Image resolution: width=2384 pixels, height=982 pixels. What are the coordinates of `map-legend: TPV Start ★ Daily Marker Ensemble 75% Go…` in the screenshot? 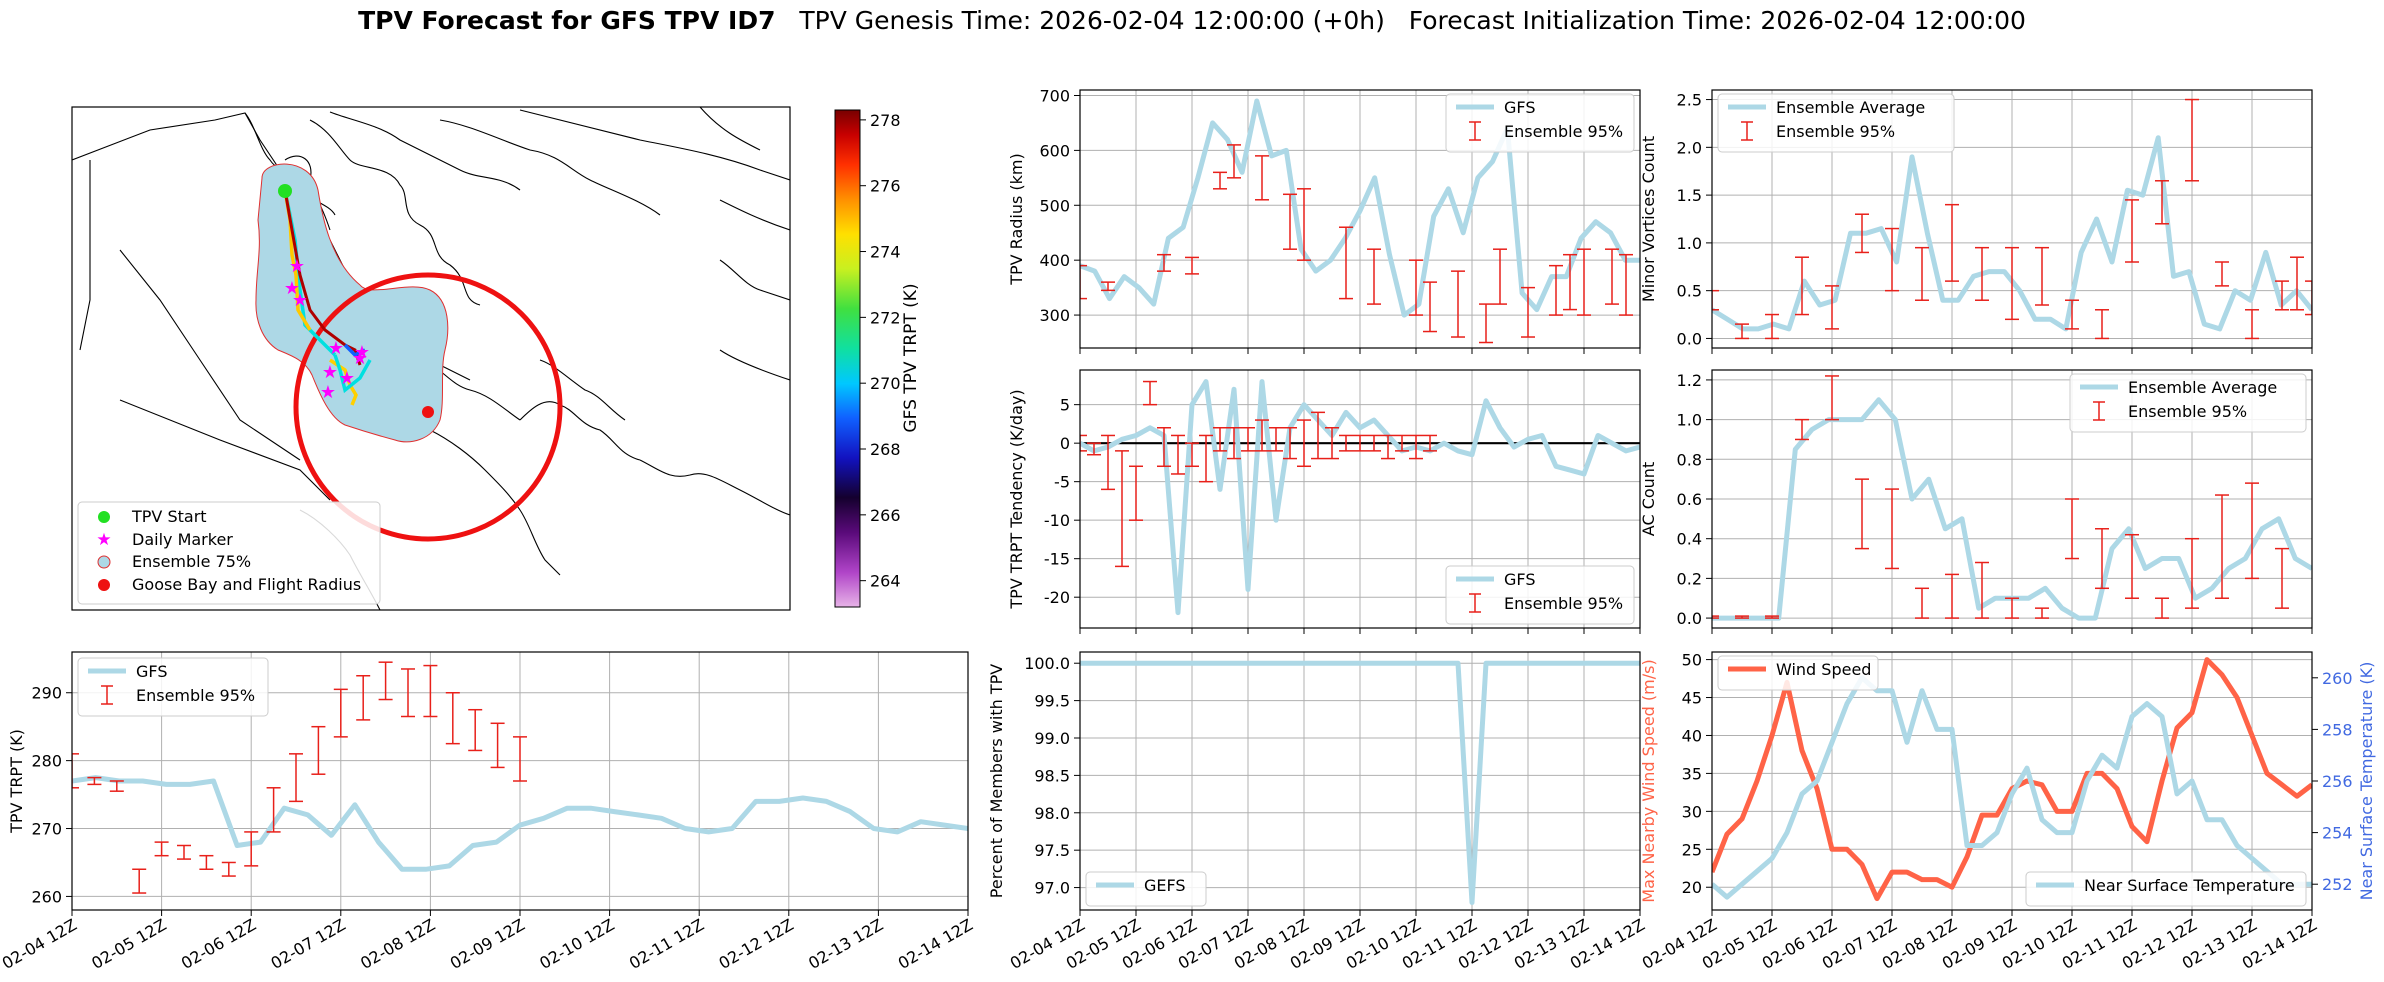 It's located at (229, 553).